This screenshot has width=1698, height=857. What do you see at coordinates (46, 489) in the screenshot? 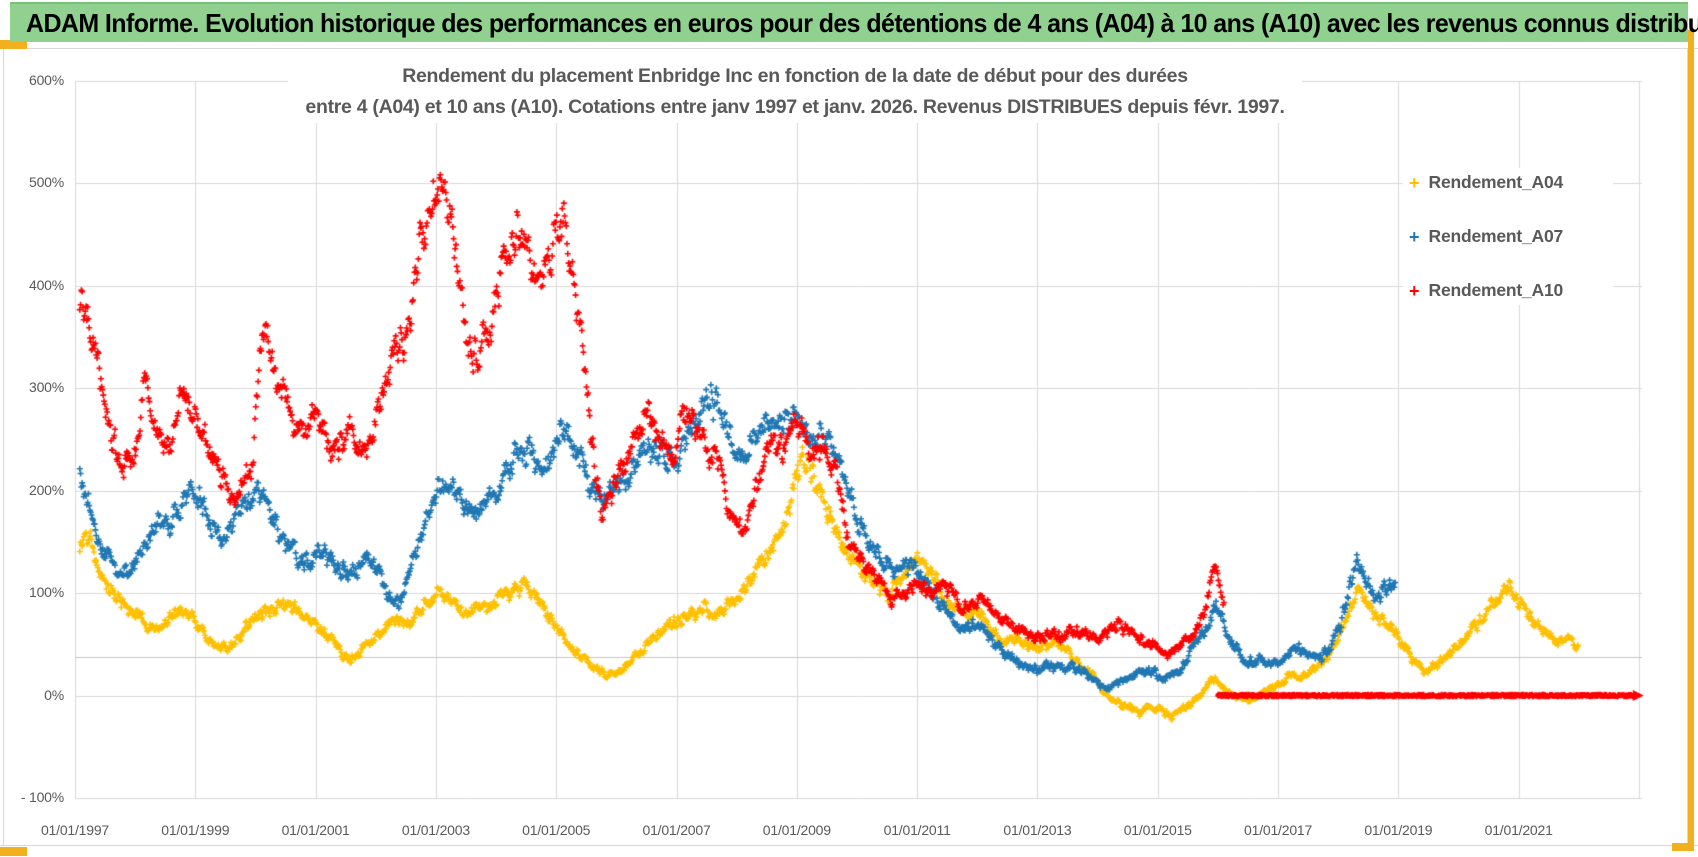
I see `y-axis-tick-label: 200%` at bounding box center [46, 489].